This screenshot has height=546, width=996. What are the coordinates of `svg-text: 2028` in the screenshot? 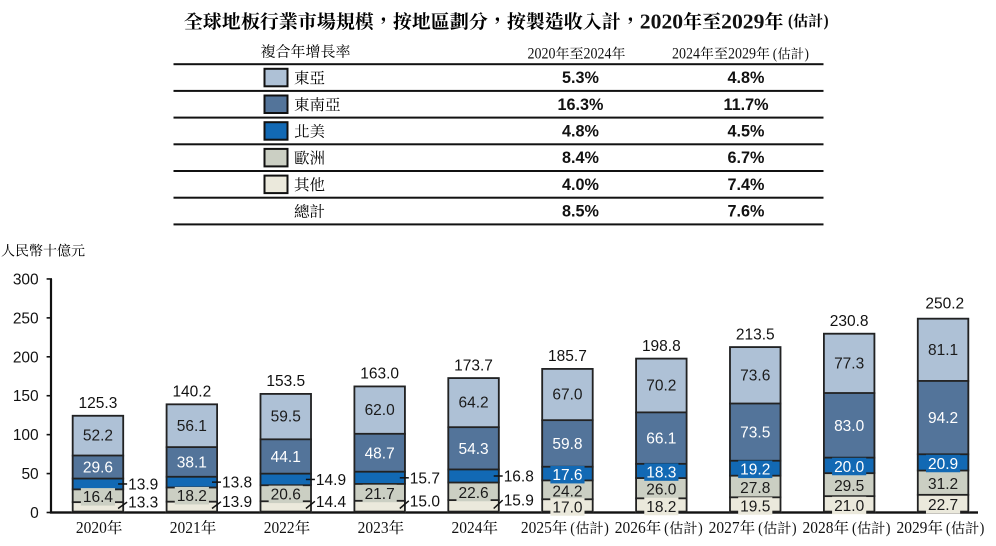 It's located at (818, 527).